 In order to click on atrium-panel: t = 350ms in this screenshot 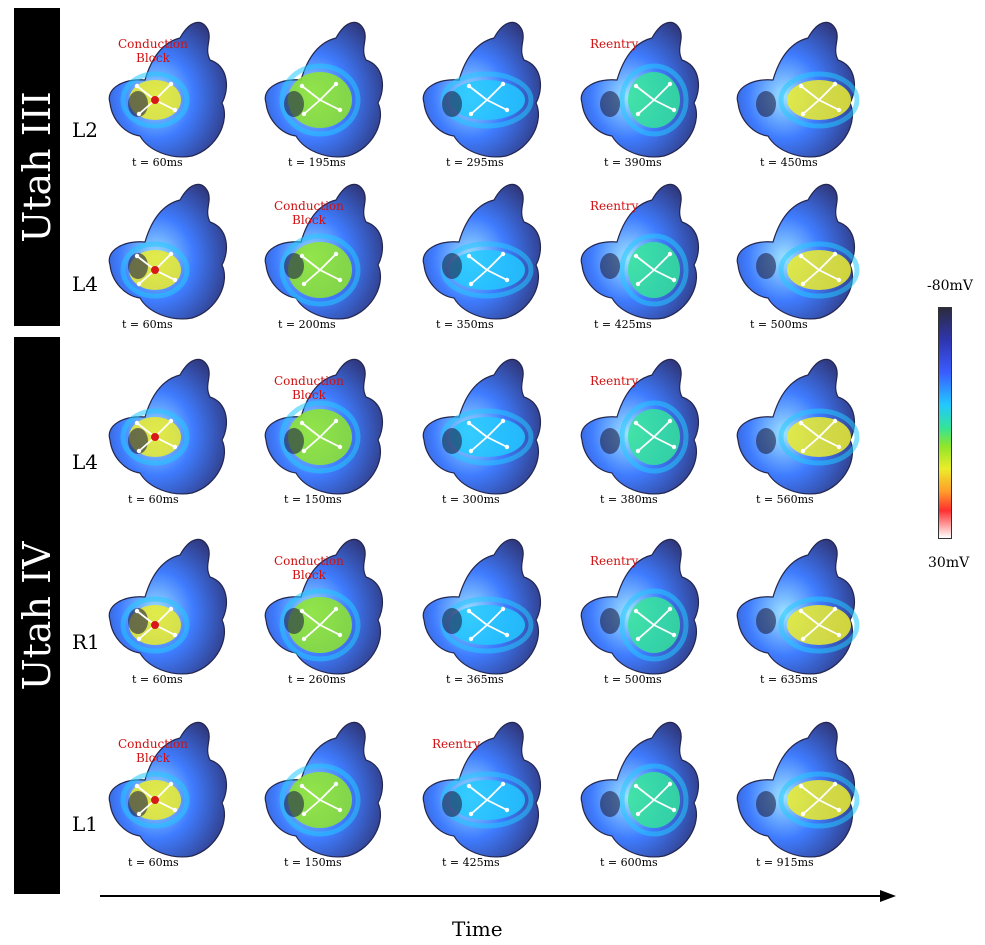, I will do `click(484, 250)`.